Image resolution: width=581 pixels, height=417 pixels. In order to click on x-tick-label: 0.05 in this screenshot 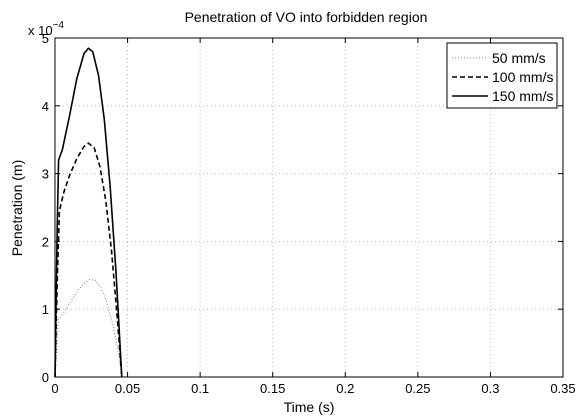, I will do `click(127, 388)`.